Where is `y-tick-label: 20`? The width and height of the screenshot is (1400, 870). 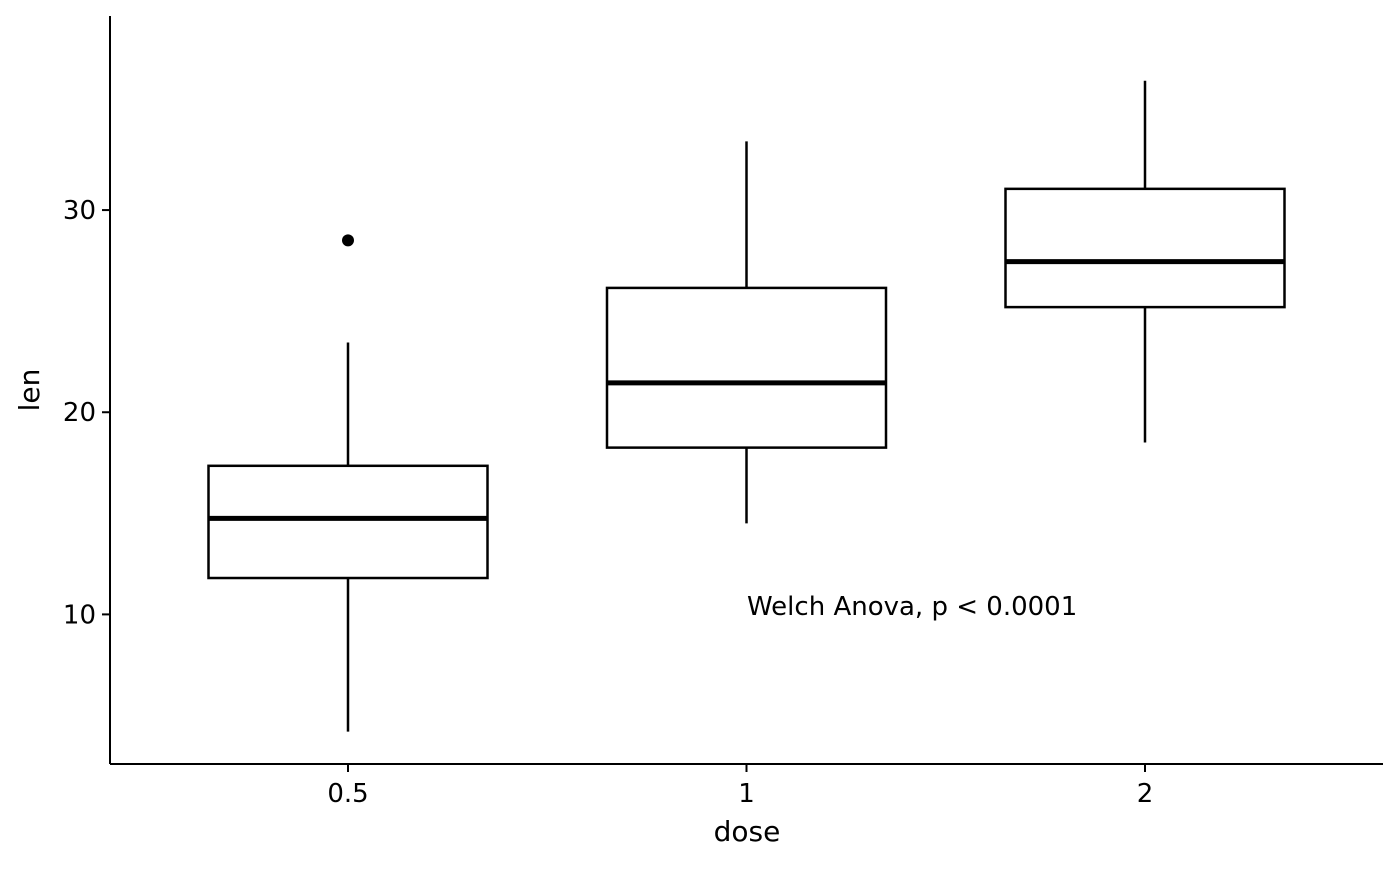 y-tick-label: 20 is located at coordinates (79, 413).